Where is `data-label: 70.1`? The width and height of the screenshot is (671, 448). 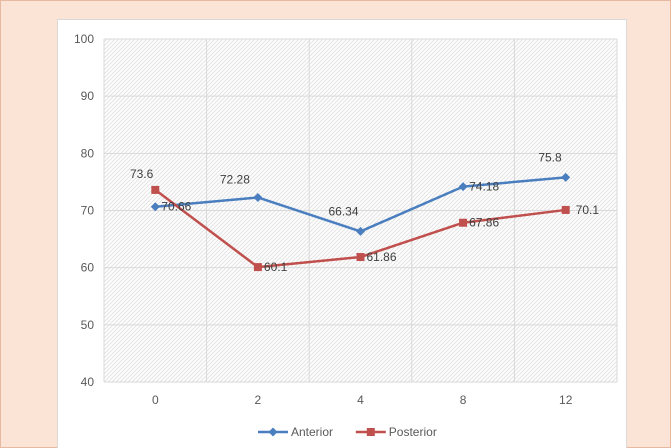 data-label: 70.1 is located at coordinates (588, 210).